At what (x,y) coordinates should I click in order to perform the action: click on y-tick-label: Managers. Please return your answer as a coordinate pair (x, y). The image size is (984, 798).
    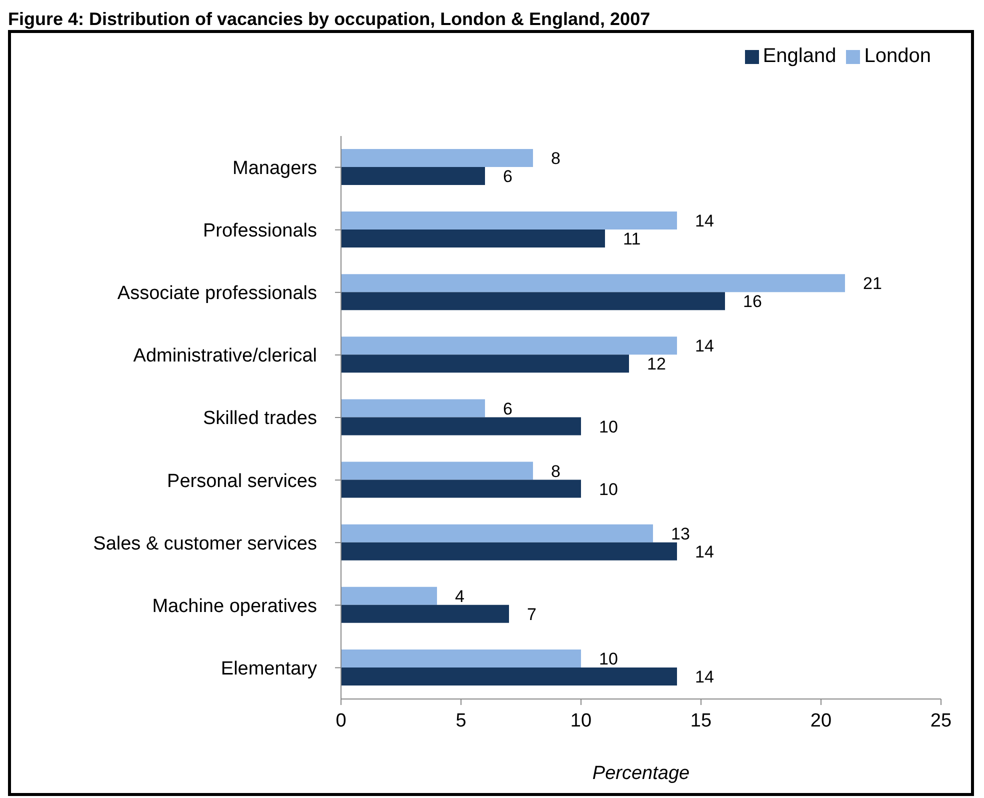
    Looking at the image, I should click on (274, 169).